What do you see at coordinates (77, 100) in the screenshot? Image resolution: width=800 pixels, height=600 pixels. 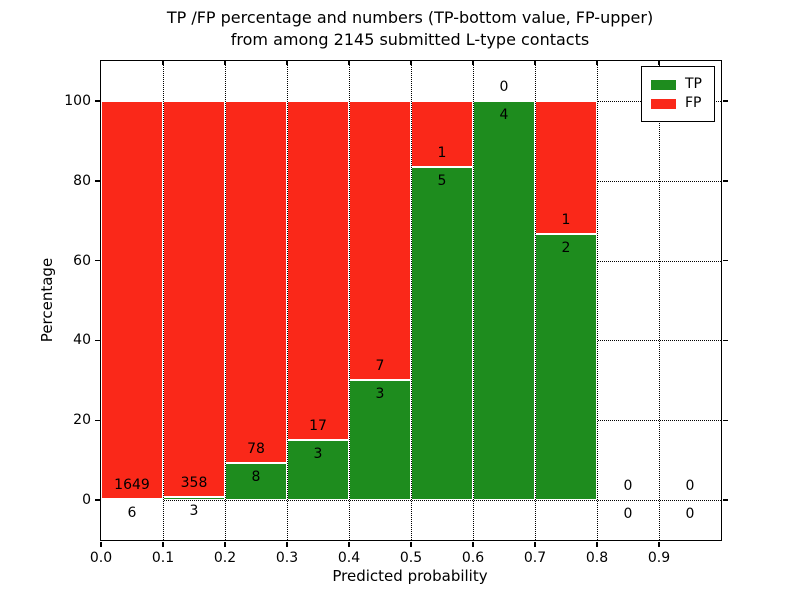 I see `y-tick-label: 100` at bounding box center [77, 100].